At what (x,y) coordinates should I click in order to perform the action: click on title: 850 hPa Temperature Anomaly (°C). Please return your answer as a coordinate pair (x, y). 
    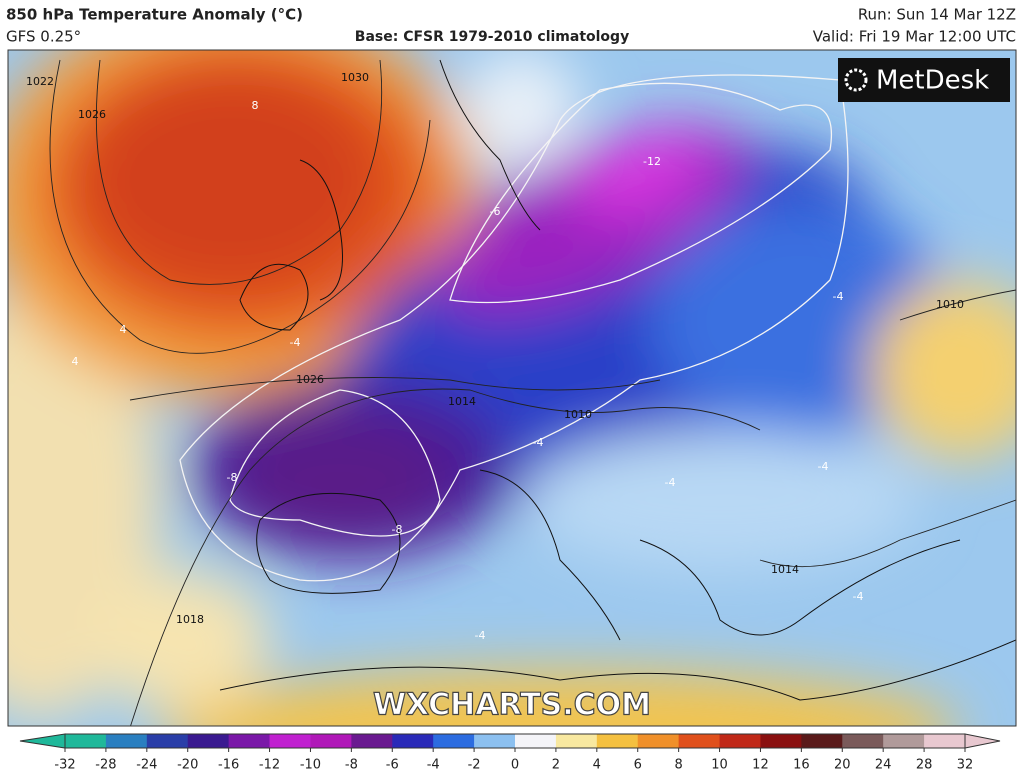
    Looking at the image, I should click on (154, 15).